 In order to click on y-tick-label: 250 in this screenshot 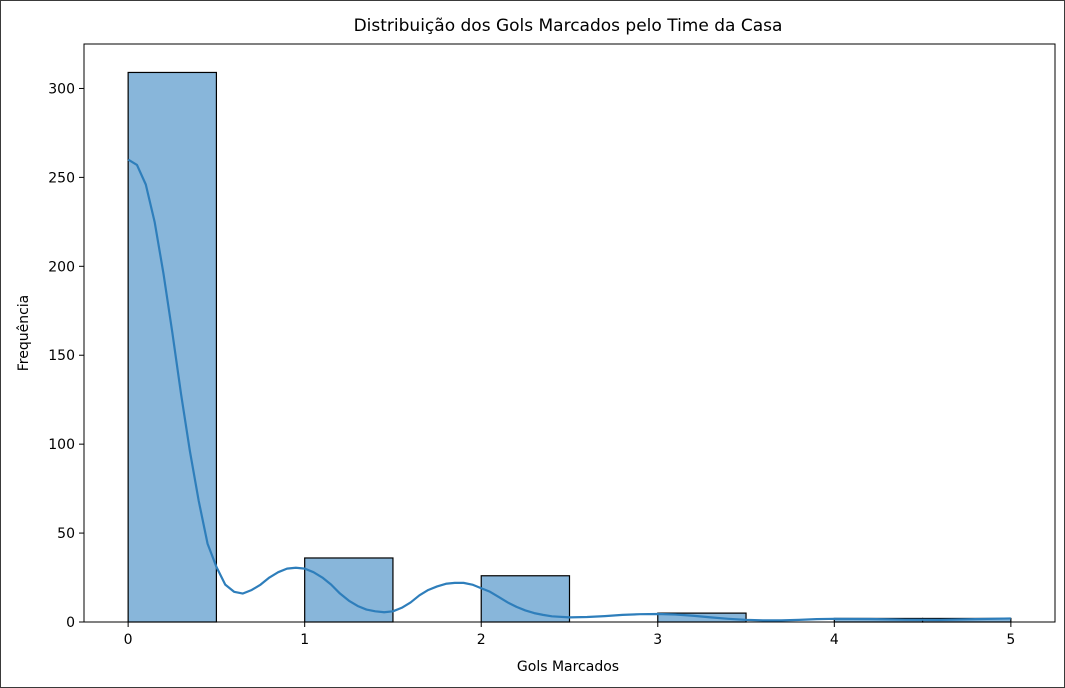, I will do `click(61, 178)`.